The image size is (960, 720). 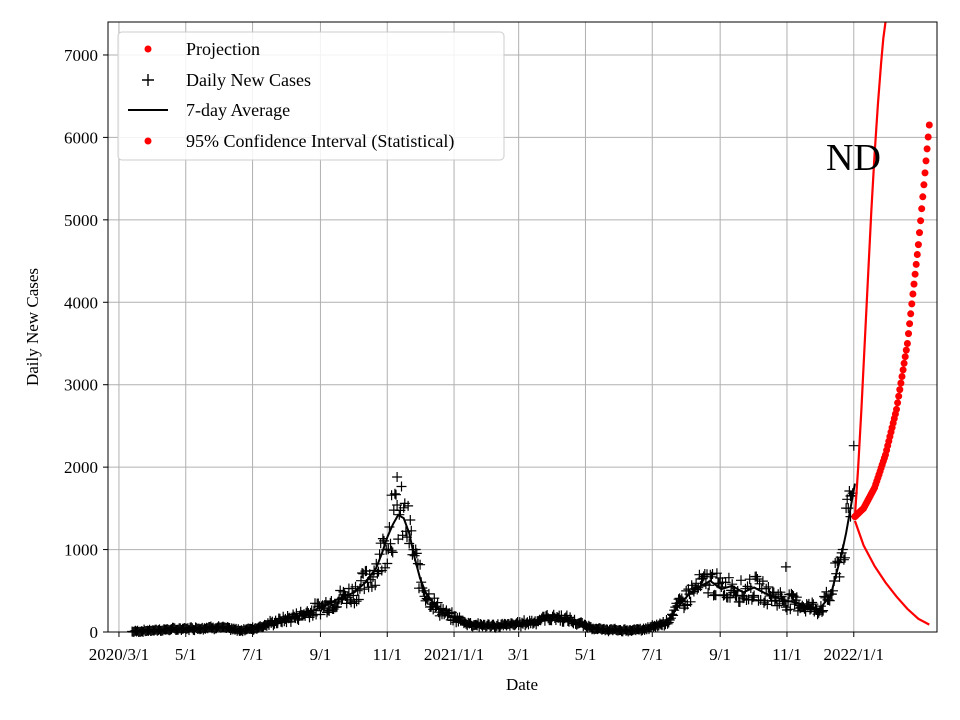 I want to click on y-tick-label: 1000, so click(x=81, y=550).